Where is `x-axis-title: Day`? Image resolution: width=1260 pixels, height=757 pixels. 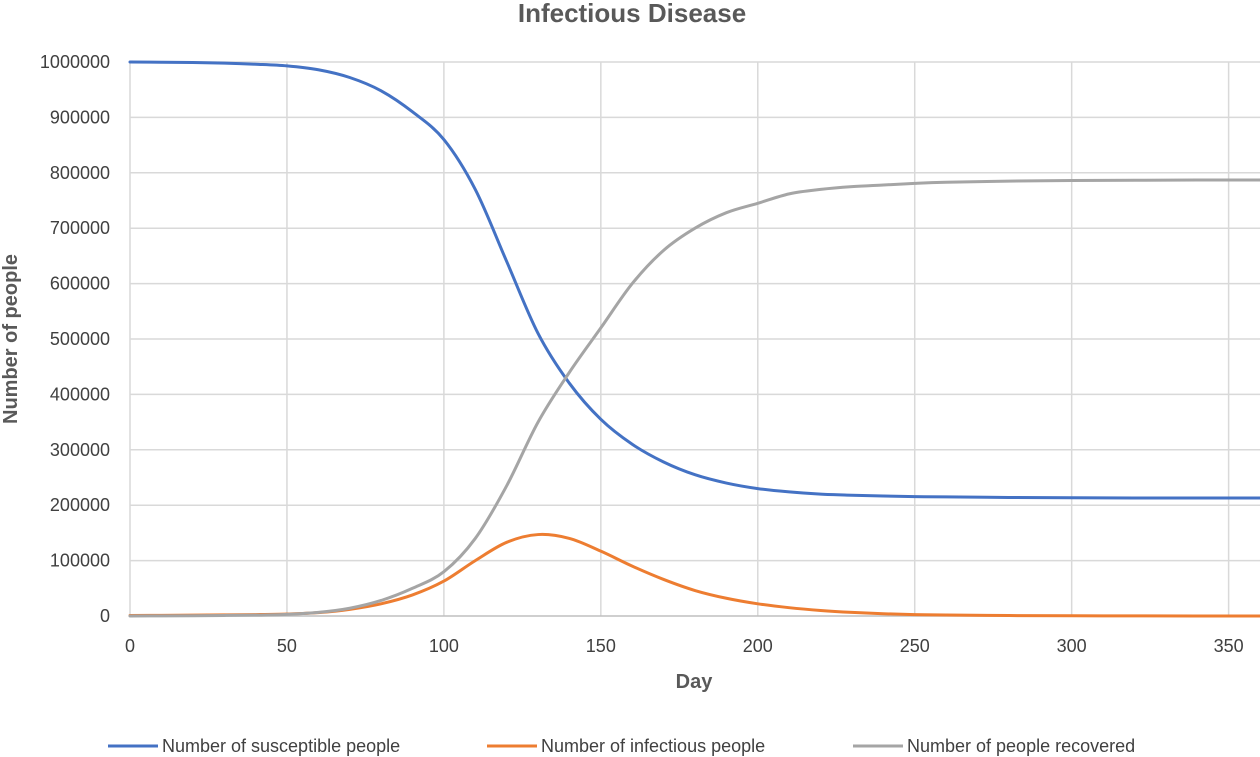
x-axis-title: Day is located at coordinates (695, 682).